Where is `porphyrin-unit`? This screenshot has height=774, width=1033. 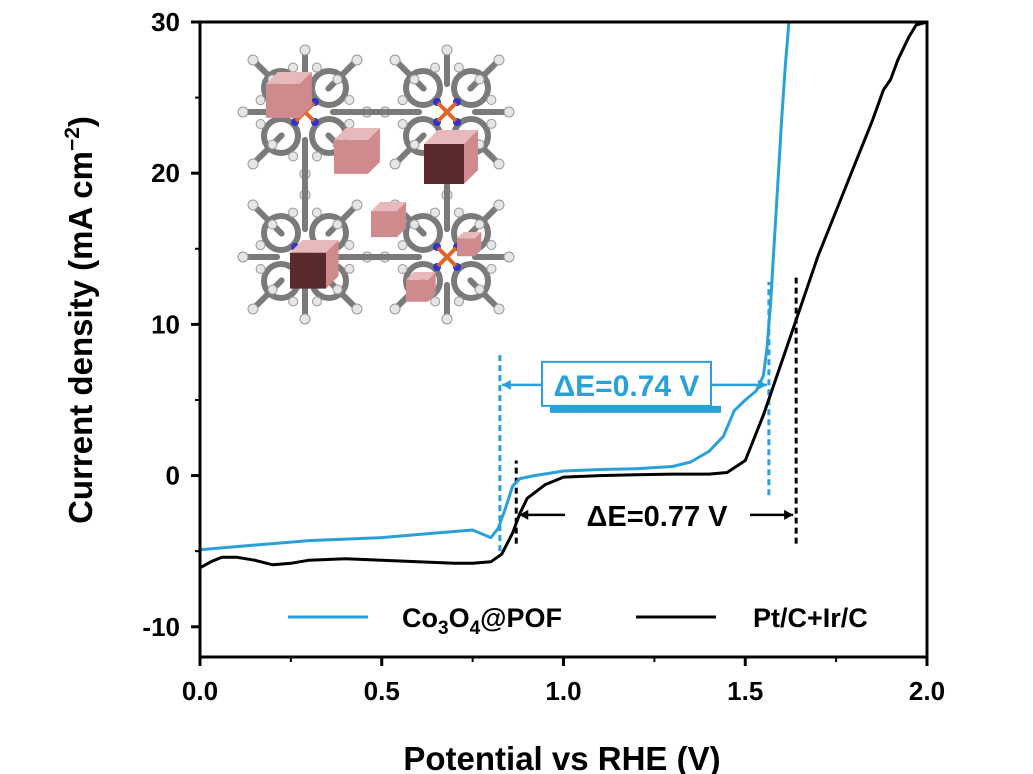
porphyrin-unit is located at coordinates (447, 112).